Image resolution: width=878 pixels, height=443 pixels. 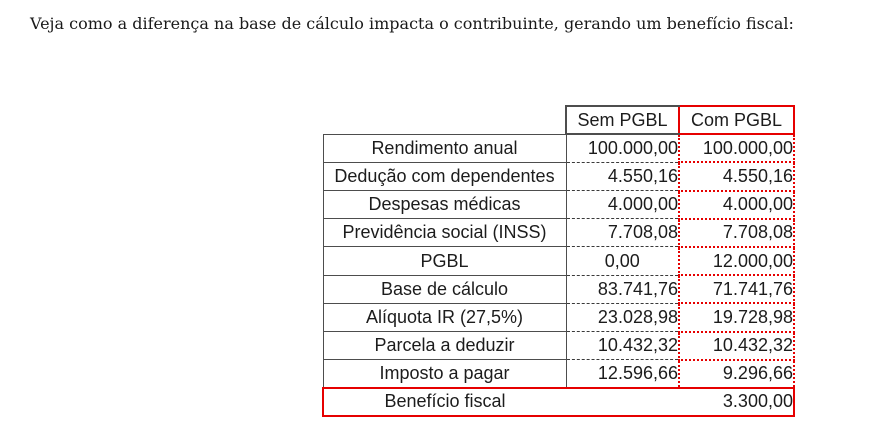 I want to click on sem-pgbl-value: 4.000,00, so click(x=622, y=205).